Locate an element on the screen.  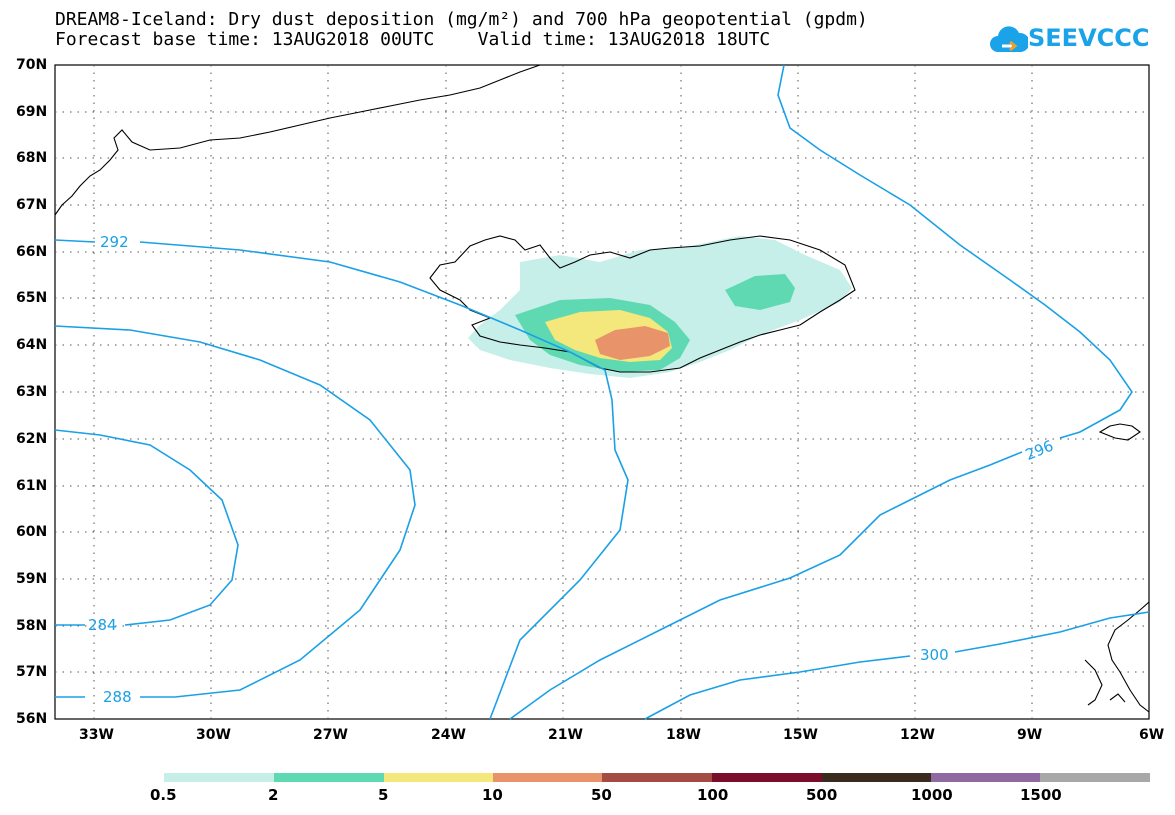
contour-label: 300 is located at coordinates (934, 655).